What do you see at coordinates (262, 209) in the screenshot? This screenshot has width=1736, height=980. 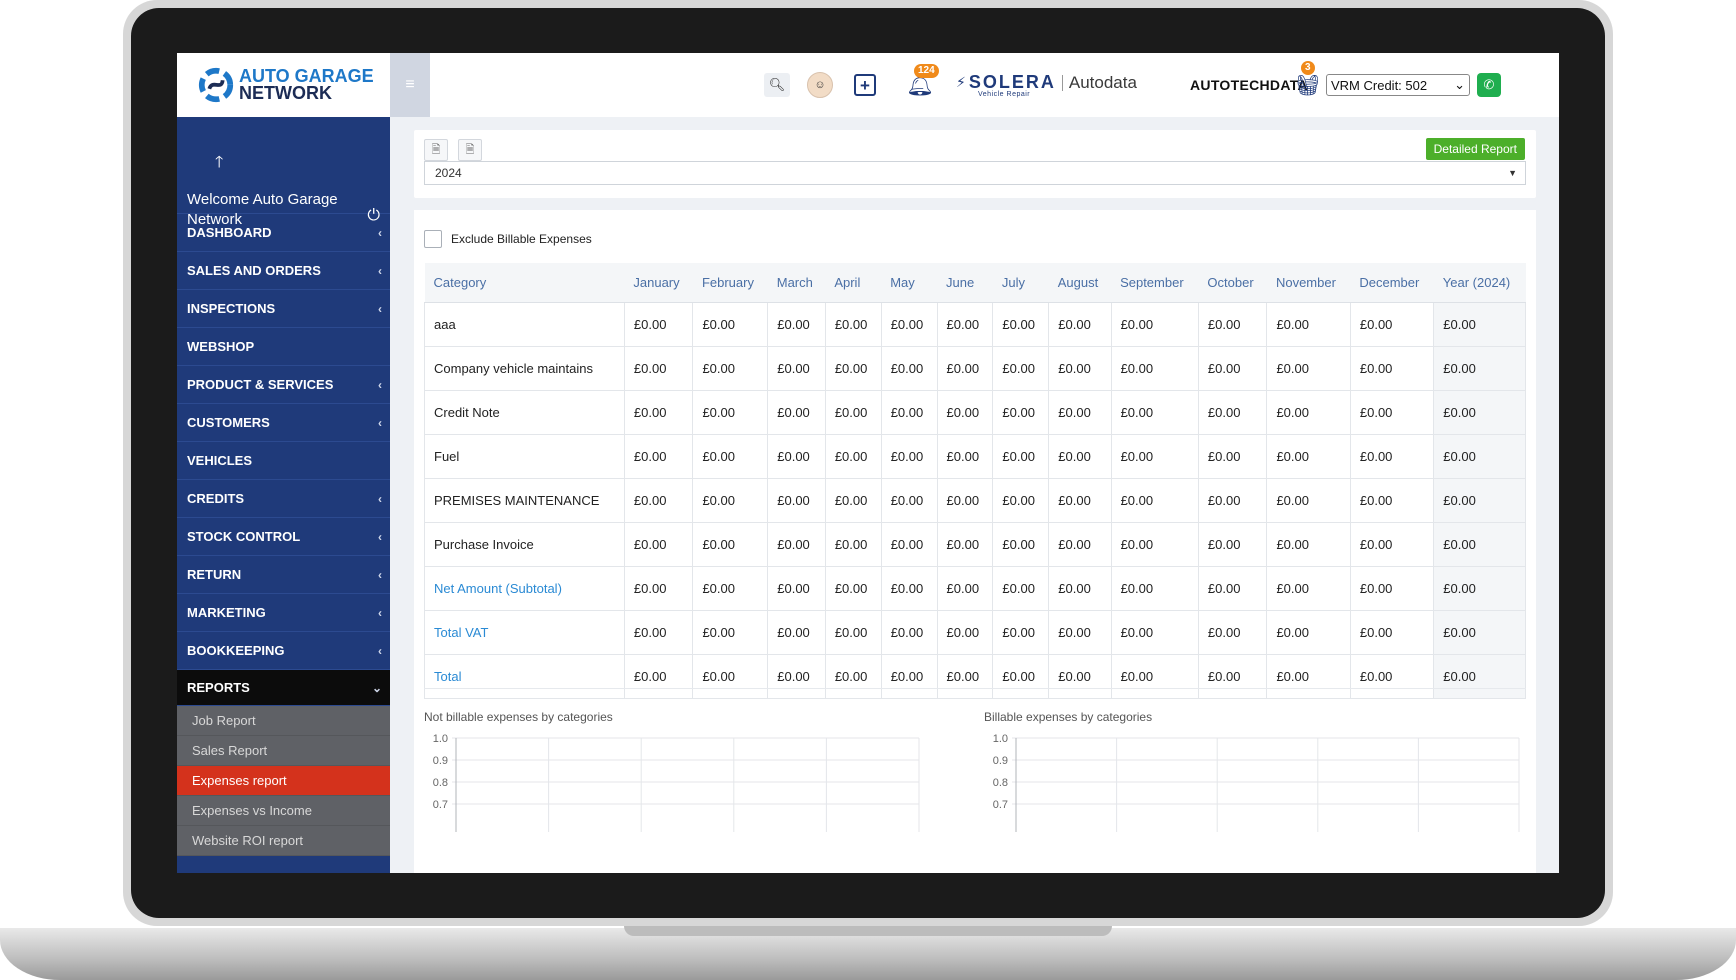 I see `welcome-text: Welcome Auto Garage Network` at bounding box center [262, 209].